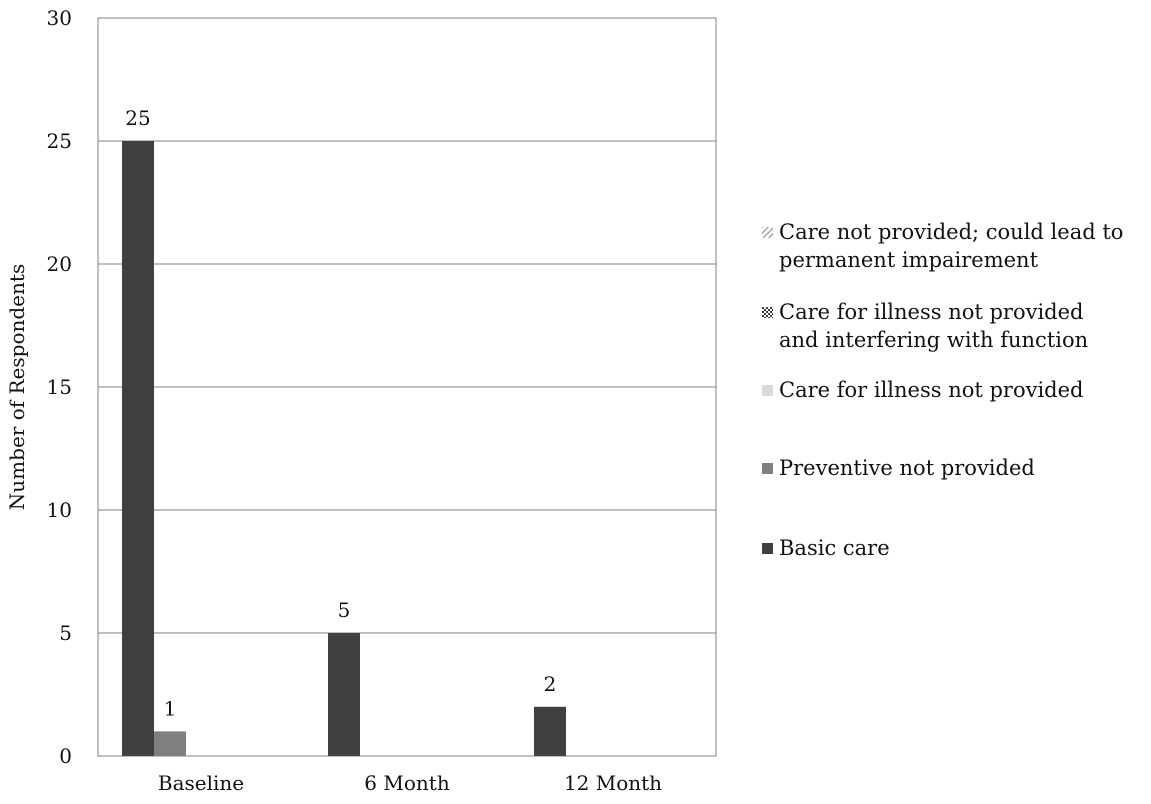 This screenshot has height=804, width=1151. I want to click on legend-label: Basic care, so click(834, 548).